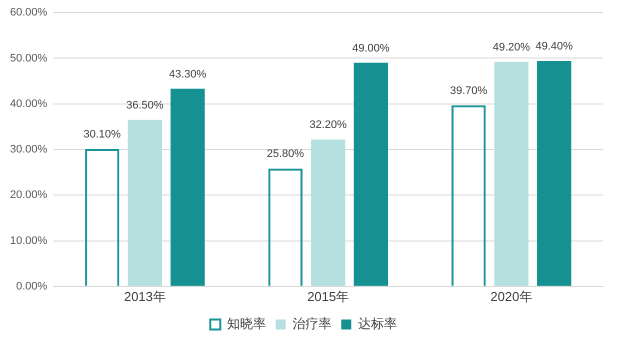 This screenshot has width=617, height=341. What do you see at coordinates (246, 324) in the screenshot?
I see `legend-label: 知晓率` at bounding box center [246, 324].